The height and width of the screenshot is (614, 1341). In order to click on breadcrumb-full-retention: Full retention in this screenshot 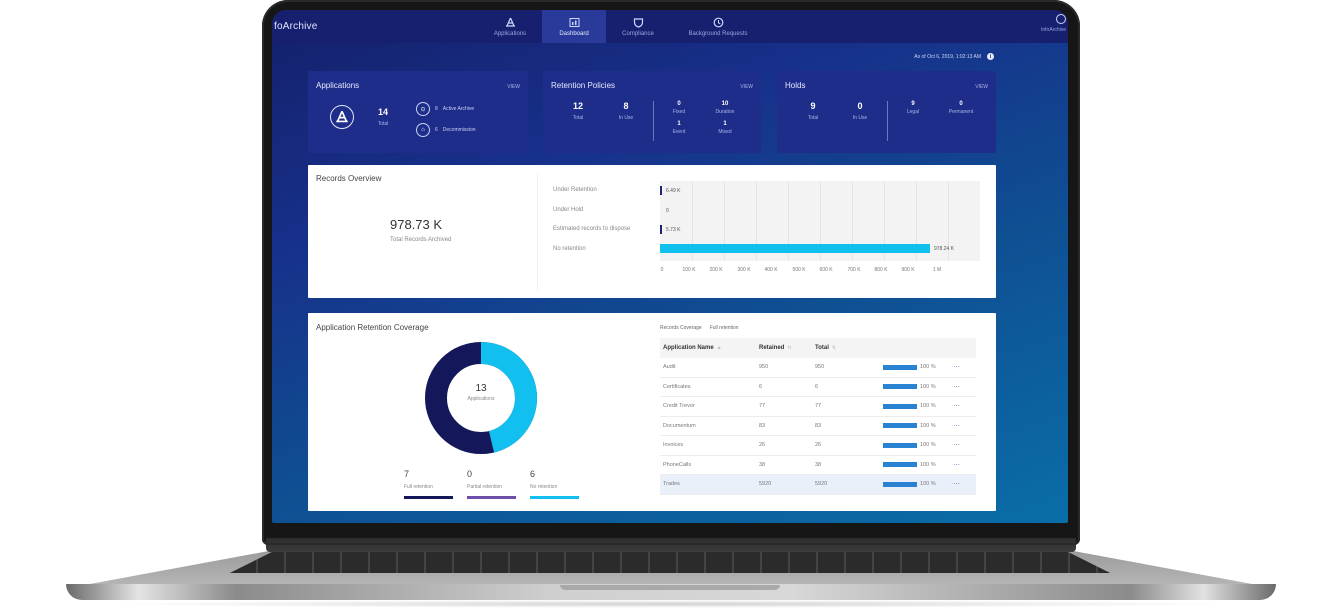, I will do `click(724, 328)`.